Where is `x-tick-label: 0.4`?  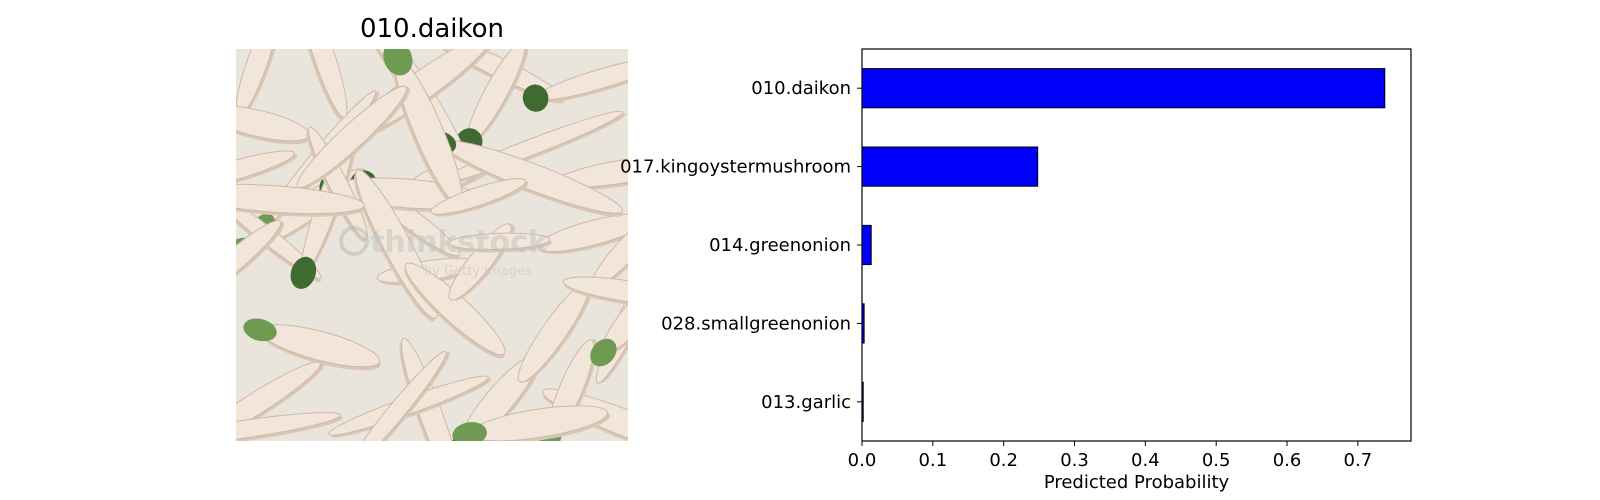
x-tick-label: 0.4 is located at coordinates (1145, 460).